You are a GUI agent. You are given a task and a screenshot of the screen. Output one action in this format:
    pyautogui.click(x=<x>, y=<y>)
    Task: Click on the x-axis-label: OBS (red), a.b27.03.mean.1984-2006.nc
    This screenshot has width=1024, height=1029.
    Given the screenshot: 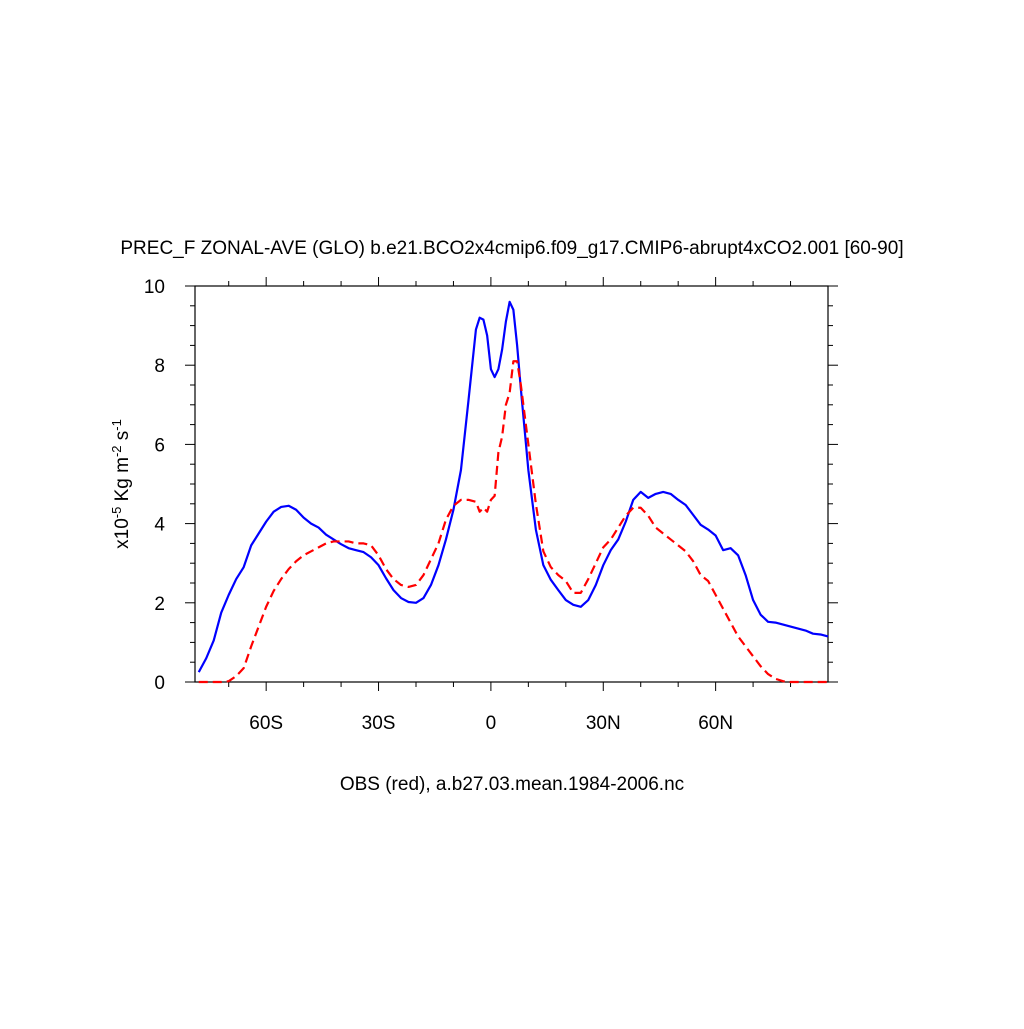 What is the action you would take?
    pyautogui.click(x=512, y=784)
    